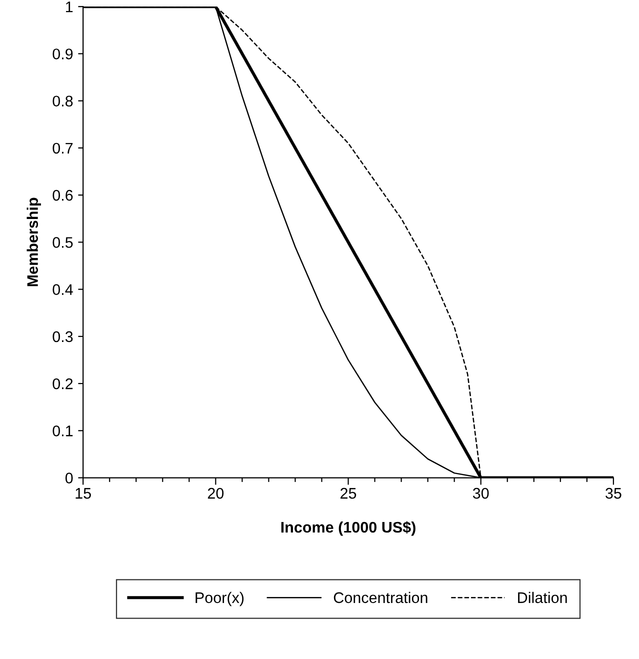 This screenshot has height=659, width=639. Describe the element at coordinates (62, 195) in the screenshot. I see `y-tick-label: 0.6` at that location.